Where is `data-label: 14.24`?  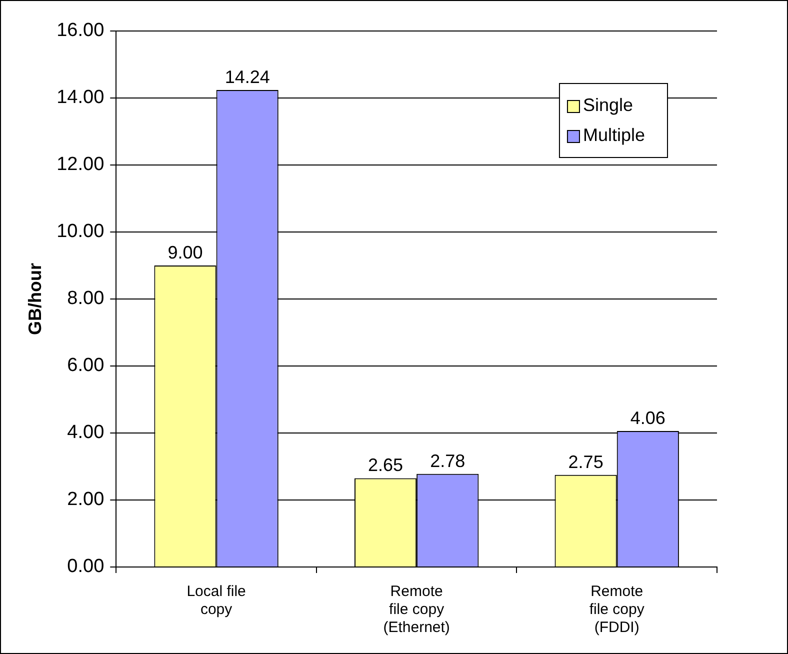
data-label: 14.24 is located at coordinates (247, 76).